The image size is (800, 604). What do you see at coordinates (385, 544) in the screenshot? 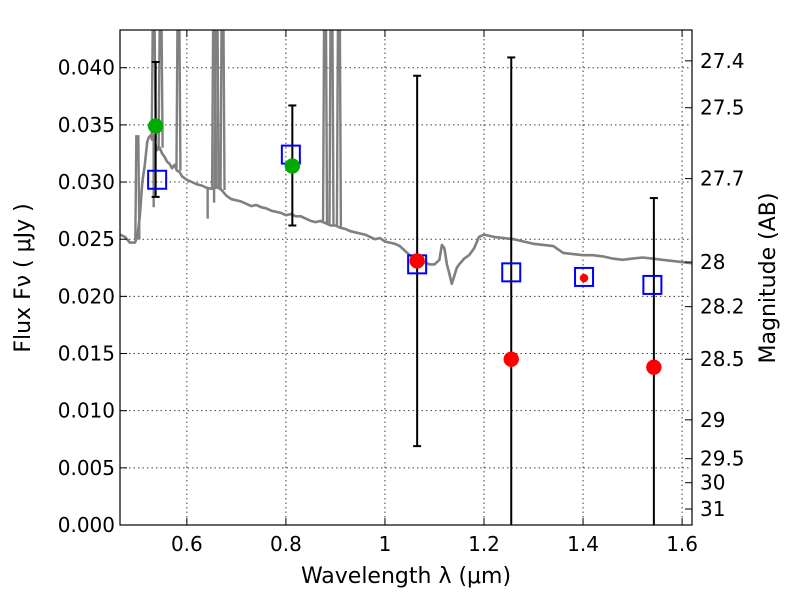
I see `x-tick-label: 1` at bounding box center [385, 544].